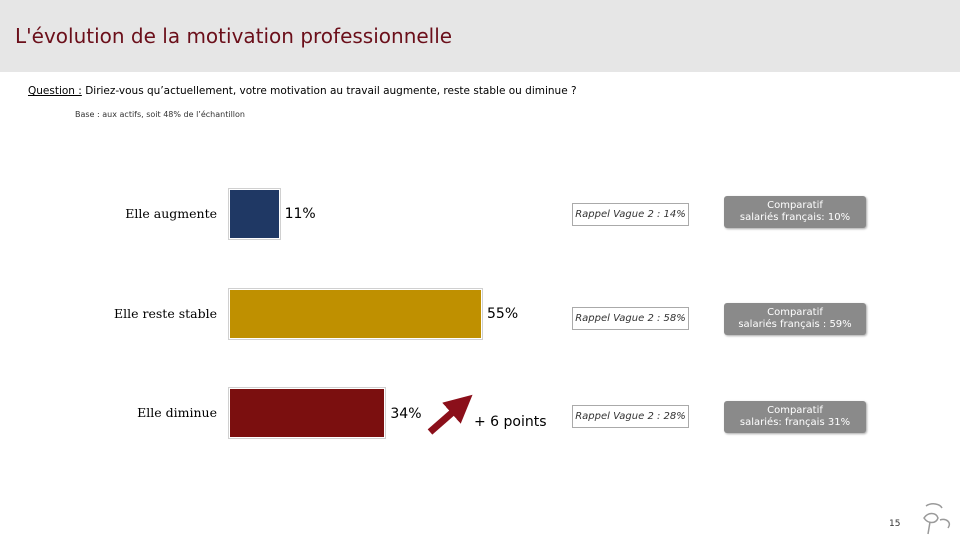  I want to click on bar-augmente, so click(254, 214).